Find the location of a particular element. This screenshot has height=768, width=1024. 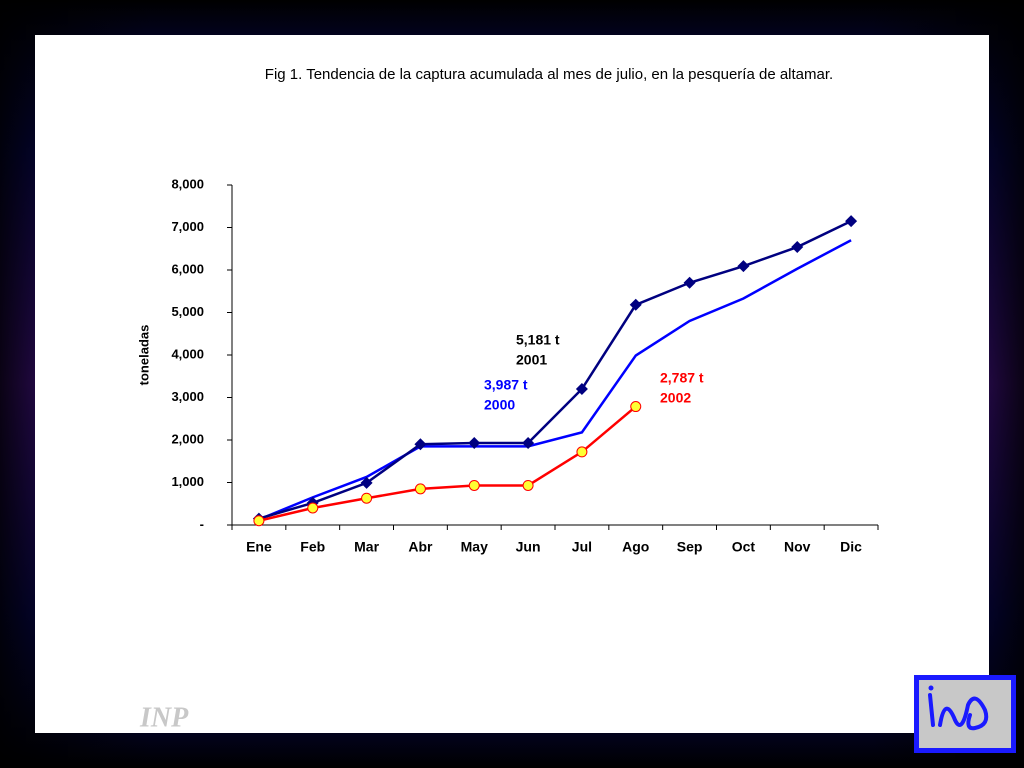

x-tick-label: Mar is located at coordinates (366, 547).